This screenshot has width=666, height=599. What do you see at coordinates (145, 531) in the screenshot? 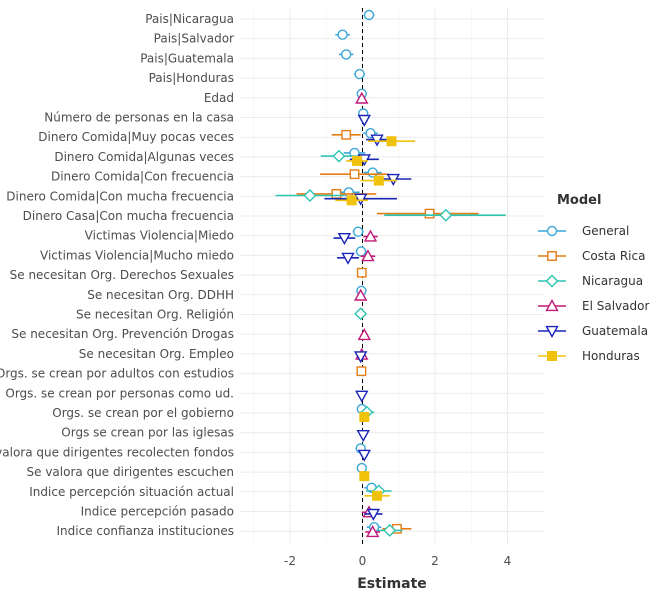
I see `y-axis-label: Indice confianza instituciones` at bounding box center [145, 531].